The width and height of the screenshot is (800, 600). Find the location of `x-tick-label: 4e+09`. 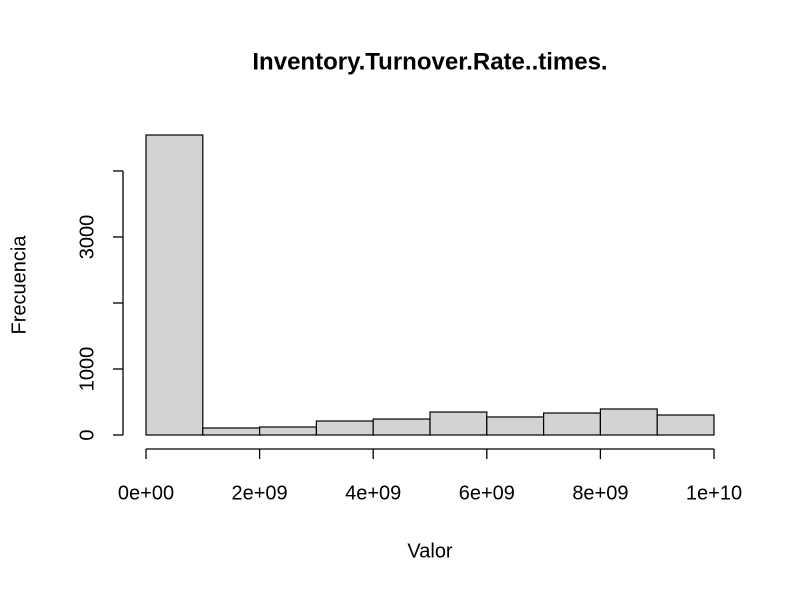

x-tick-label: 4e+09 is located at coordinates (373, 493).